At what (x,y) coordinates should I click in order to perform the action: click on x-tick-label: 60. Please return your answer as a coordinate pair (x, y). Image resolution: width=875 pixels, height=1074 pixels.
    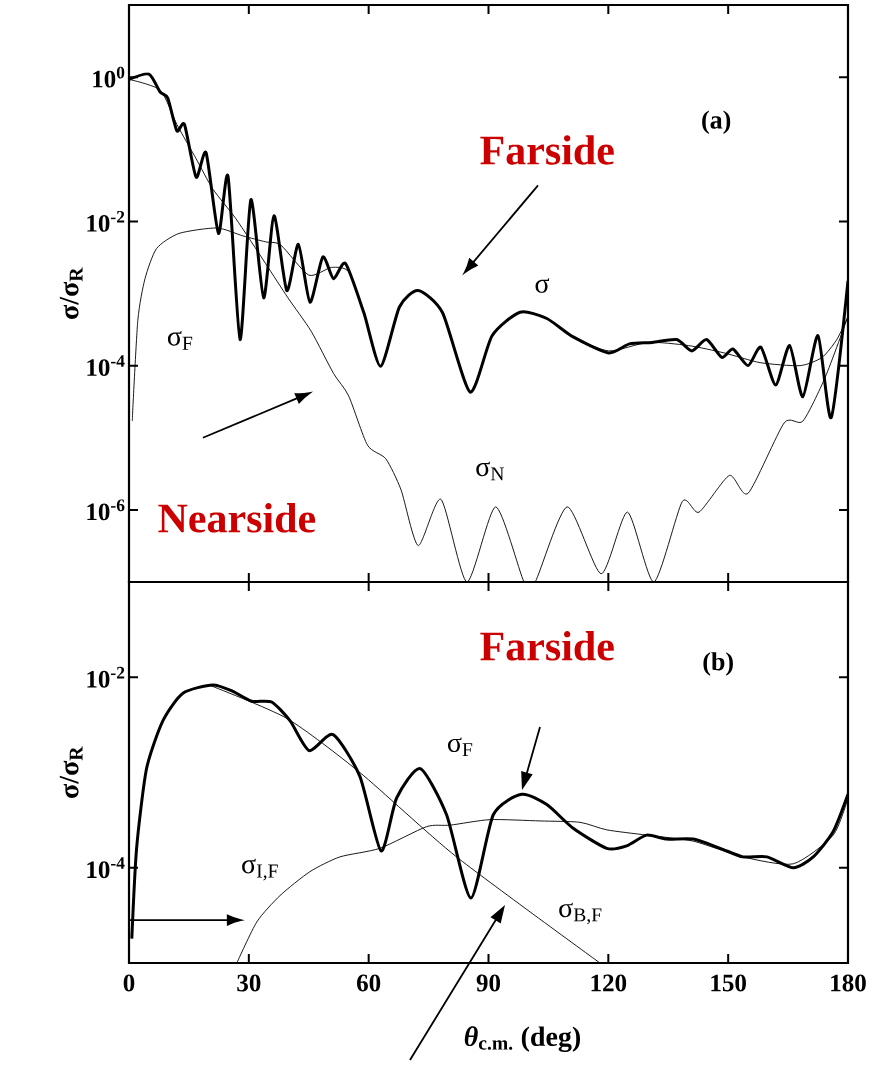
    Looking at the image, I should click on (369, 983).